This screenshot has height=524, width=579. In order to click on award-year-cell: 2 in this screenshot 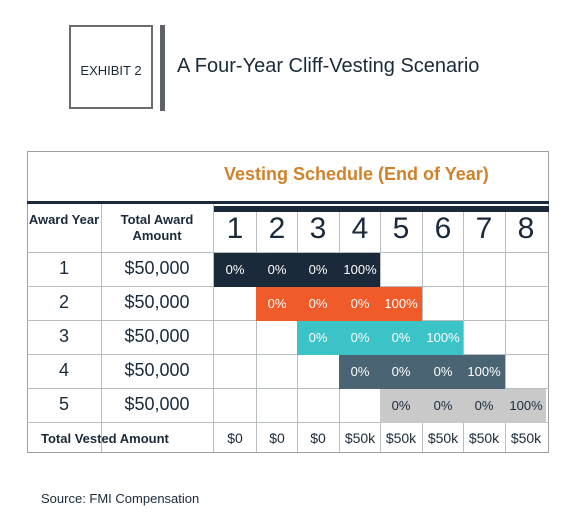, I will do `click(63, 302)`.